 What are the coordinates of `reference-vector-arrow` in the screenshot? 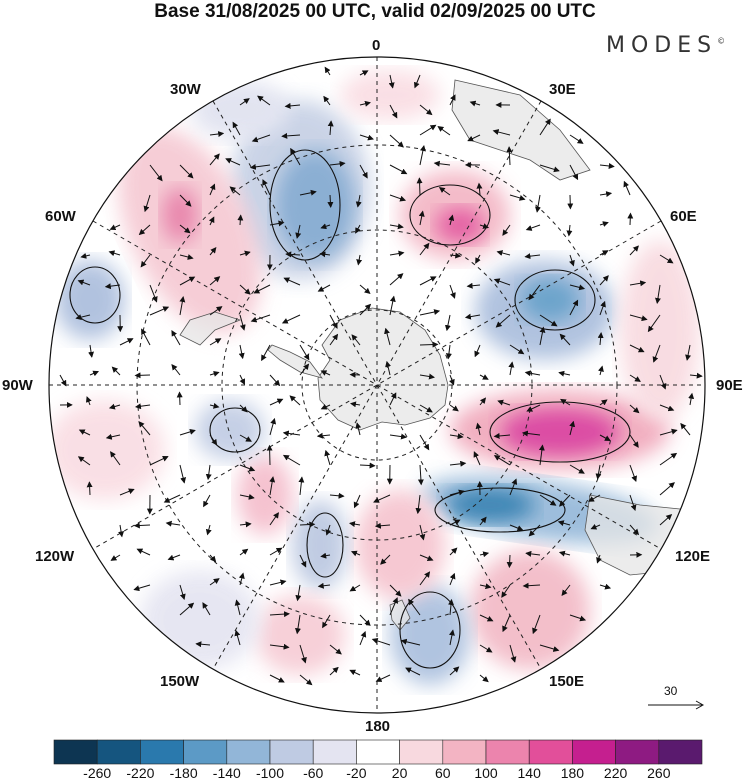 It's located at (676, 705).